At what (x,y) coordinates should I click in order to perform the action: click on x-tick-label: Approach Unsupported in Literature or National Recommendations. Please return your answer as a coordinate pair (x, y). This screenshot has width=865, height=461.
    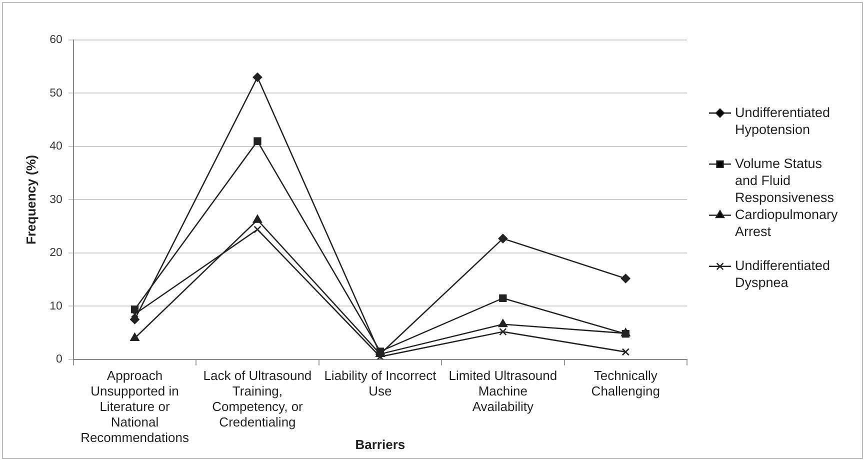
    Looking at the image, I should click on (135, 407).